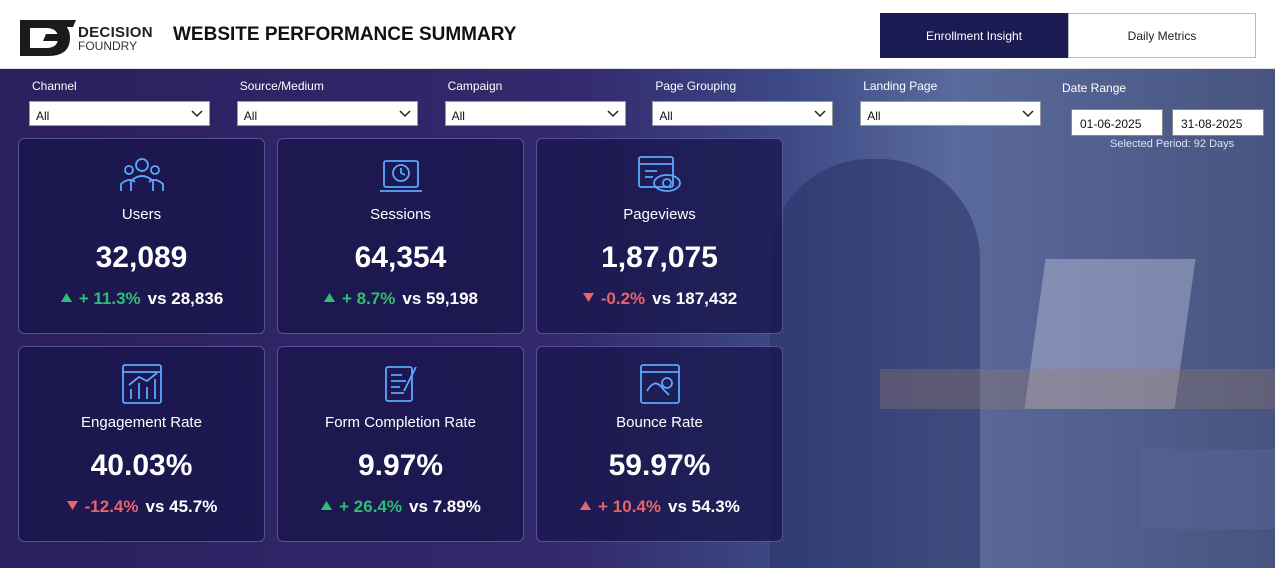  What do you see at coordinates (400, 444) in the screenshot?
I see `kpi-card: Form Completion Rate 9.97% + 26.4% vs 7.89%` at bounding box center [400, 444].